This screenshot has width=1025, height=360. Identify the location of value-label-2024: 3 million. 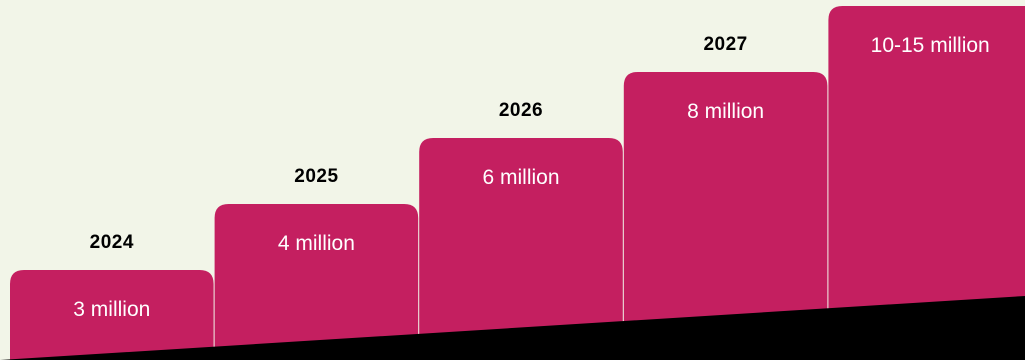
(111, 309).